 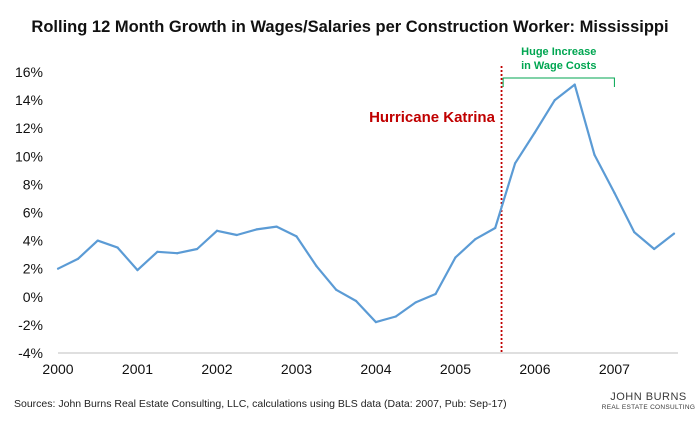 What do you see at coordinates (30, 353) in the screenshot?
I see `y-tick-label: -4%` at bounding box center [30, 353].